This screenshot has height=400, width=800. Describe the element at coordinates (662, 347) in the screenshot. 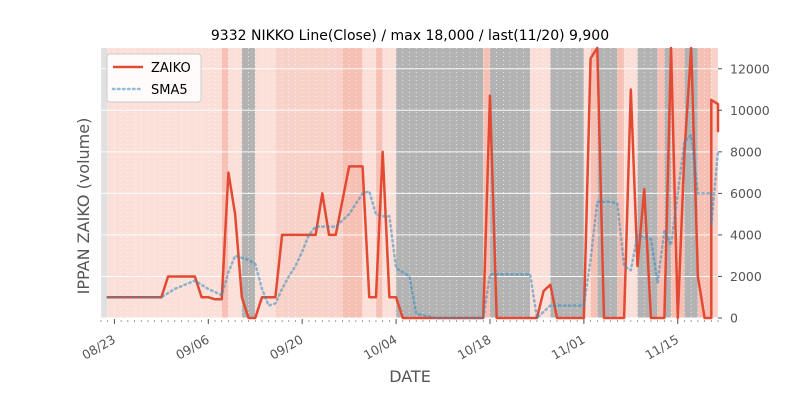

I see `x-tick-label: 11/15` at that location.